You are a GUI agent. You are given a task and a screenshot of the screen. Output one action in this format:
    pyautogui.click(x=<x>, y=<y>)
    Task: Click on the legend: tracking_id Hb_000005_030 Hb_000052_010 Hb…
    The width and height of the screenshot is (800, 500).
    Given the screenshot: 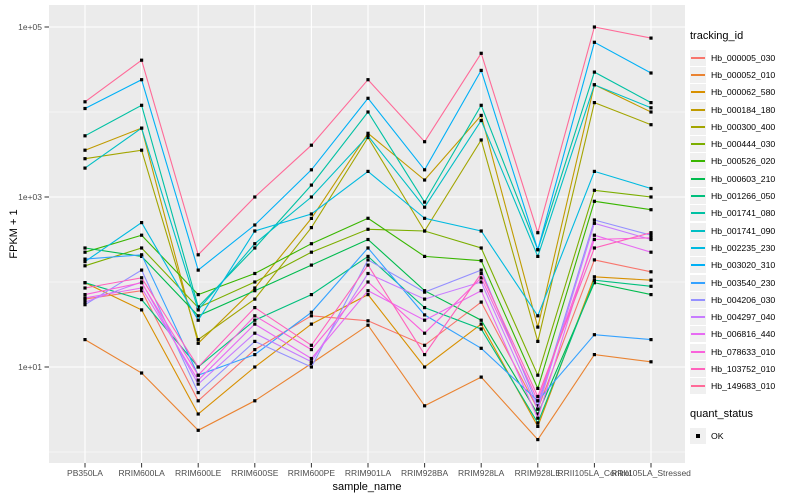 What is the action you would take?
    pyautogui.click(x=745, y=237)
    